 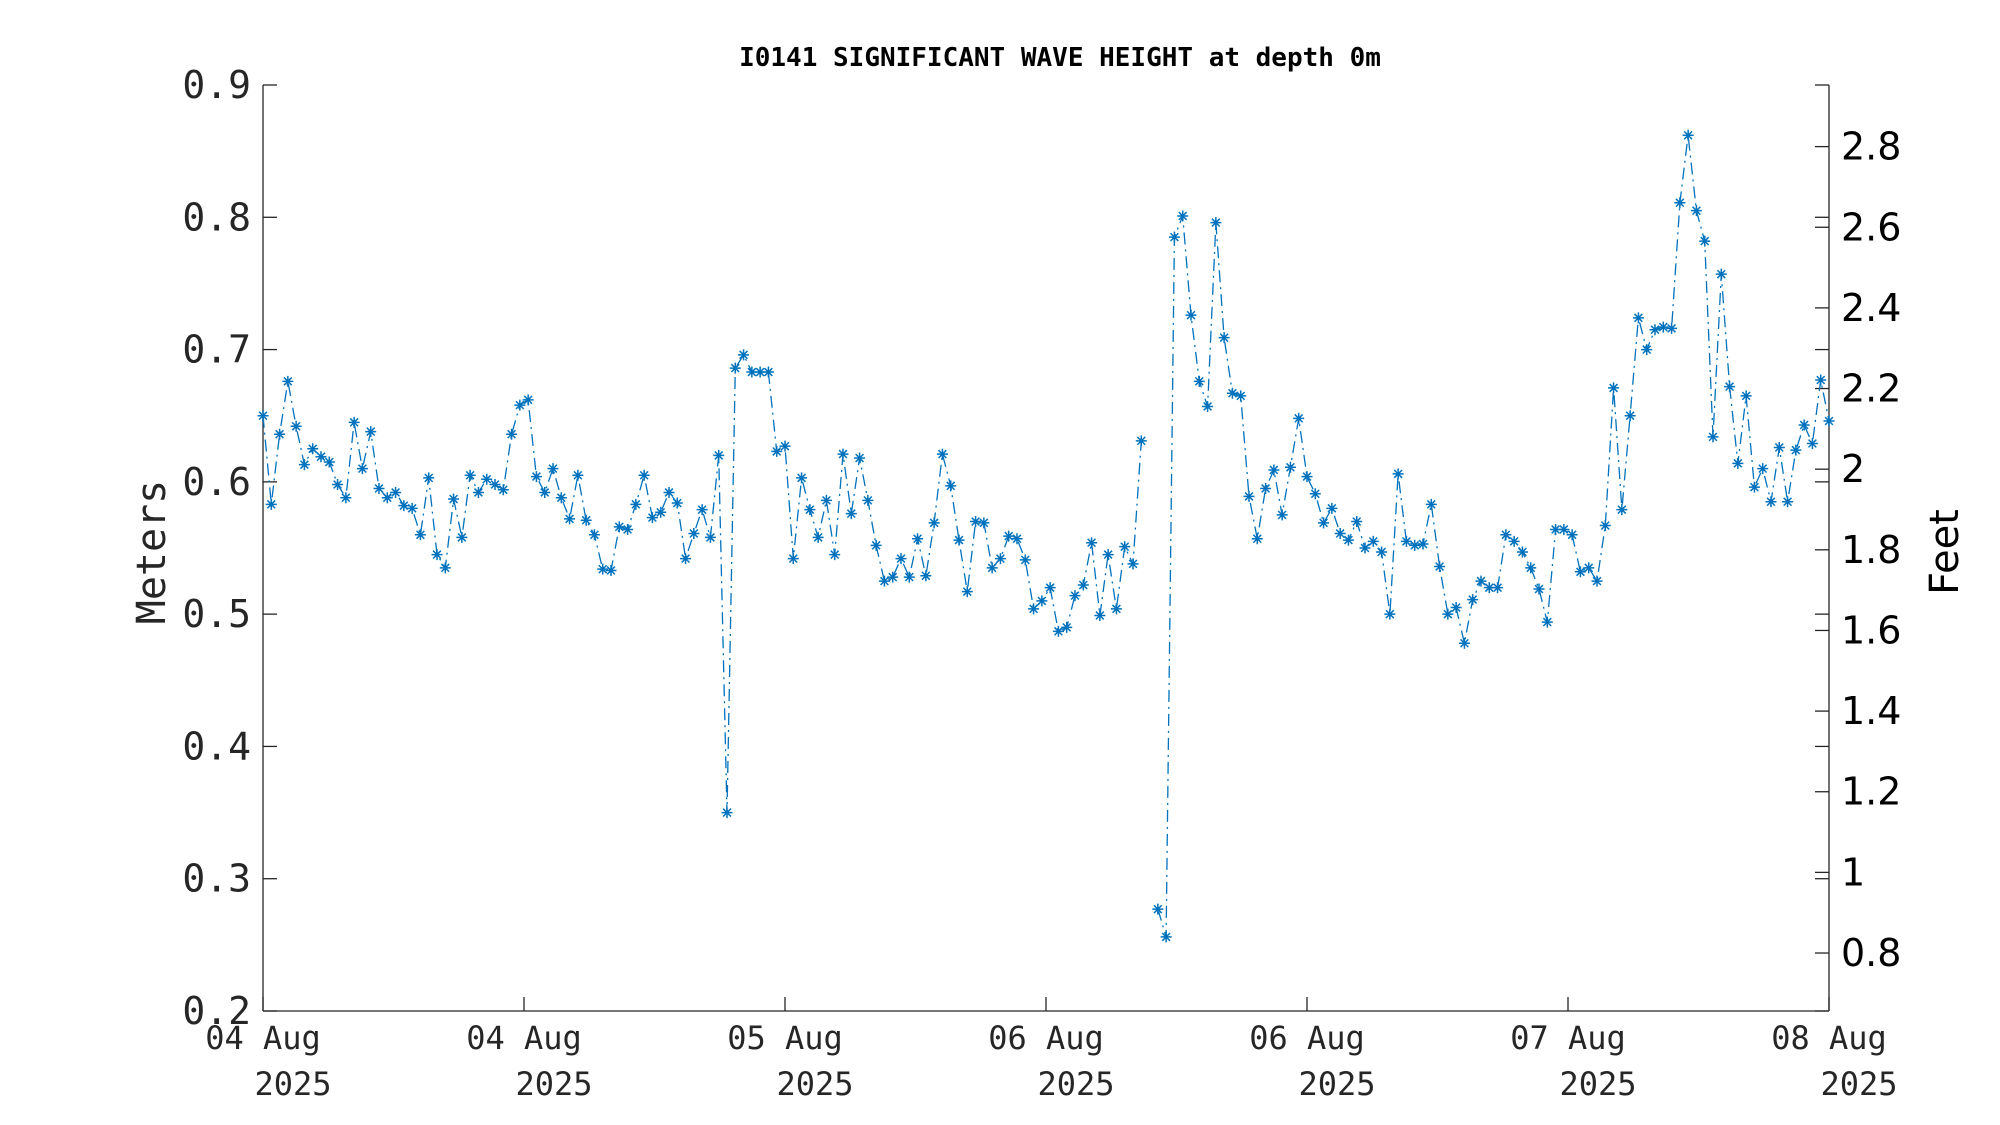 What do you see at coordinates (1871, 550) in the screenshot?
I see `right-tick-label: 1.8` at bounding box center [1871, 550].